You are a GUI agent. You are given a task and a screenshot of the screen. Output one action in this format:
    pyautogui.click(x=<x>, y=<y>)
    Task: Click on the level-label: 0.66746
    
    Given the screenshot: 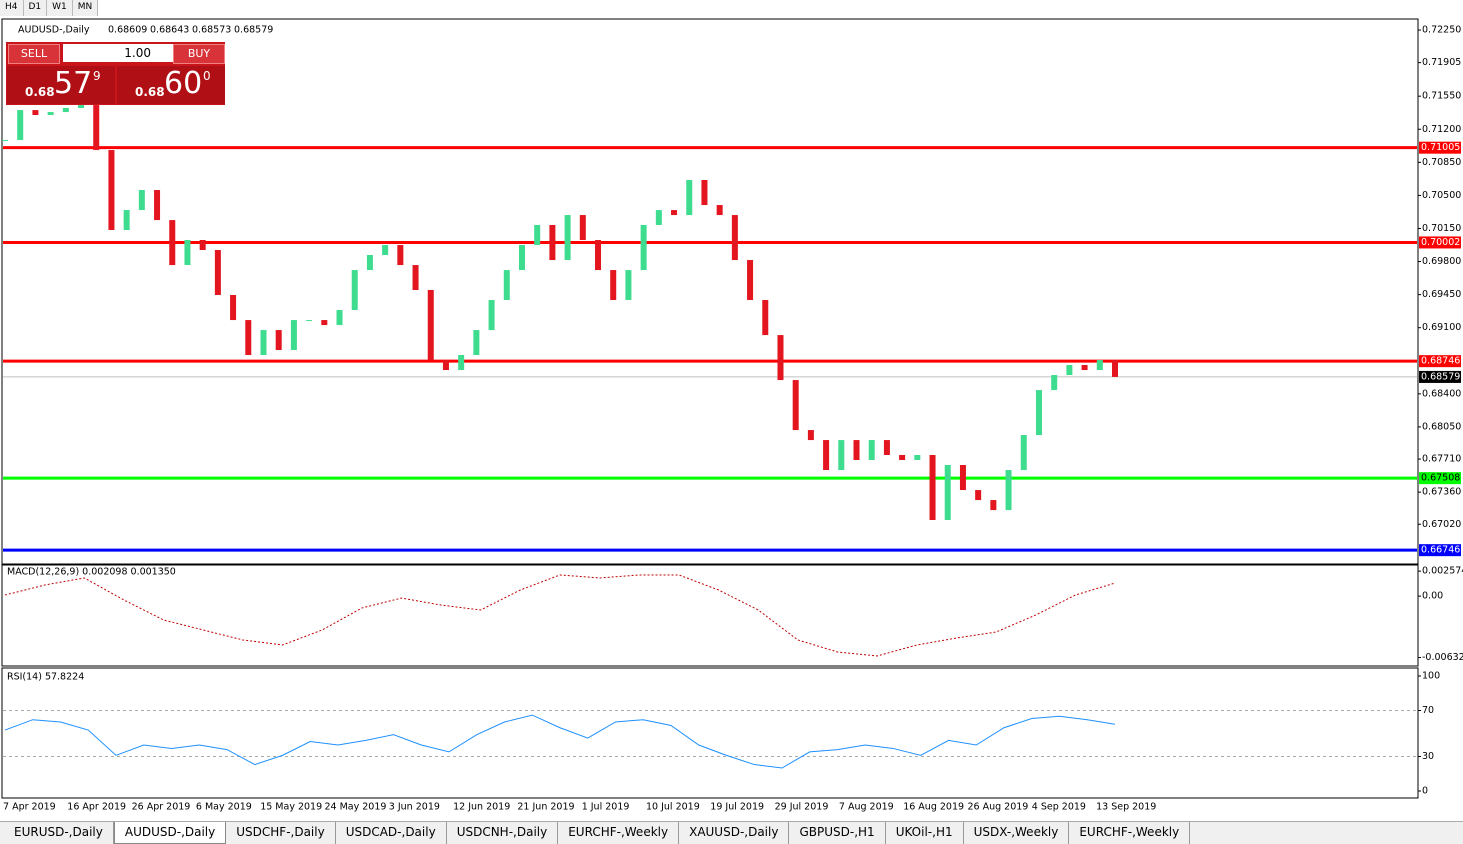 What is the action you would take?
    pyautogui.click(x=1440, y=550)
    